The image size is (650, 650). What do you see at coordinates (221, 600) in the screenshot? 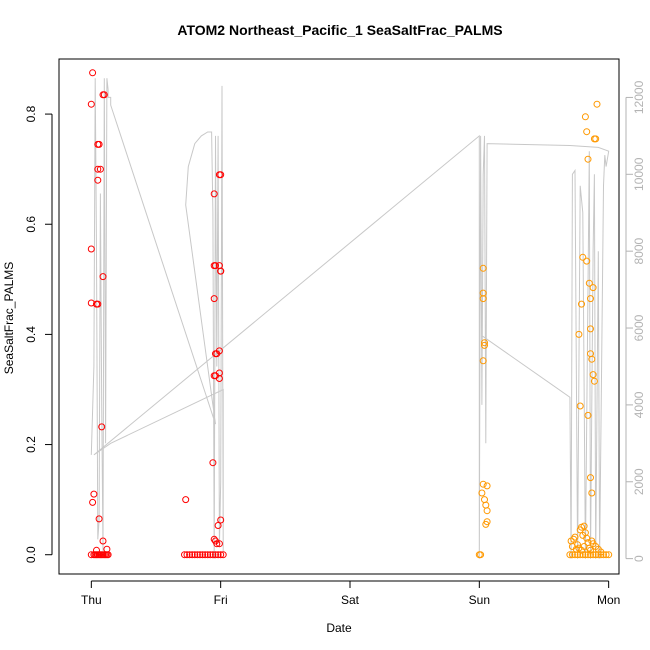
I see `x-tick-label: Fri` at bounding box center [221, 600].